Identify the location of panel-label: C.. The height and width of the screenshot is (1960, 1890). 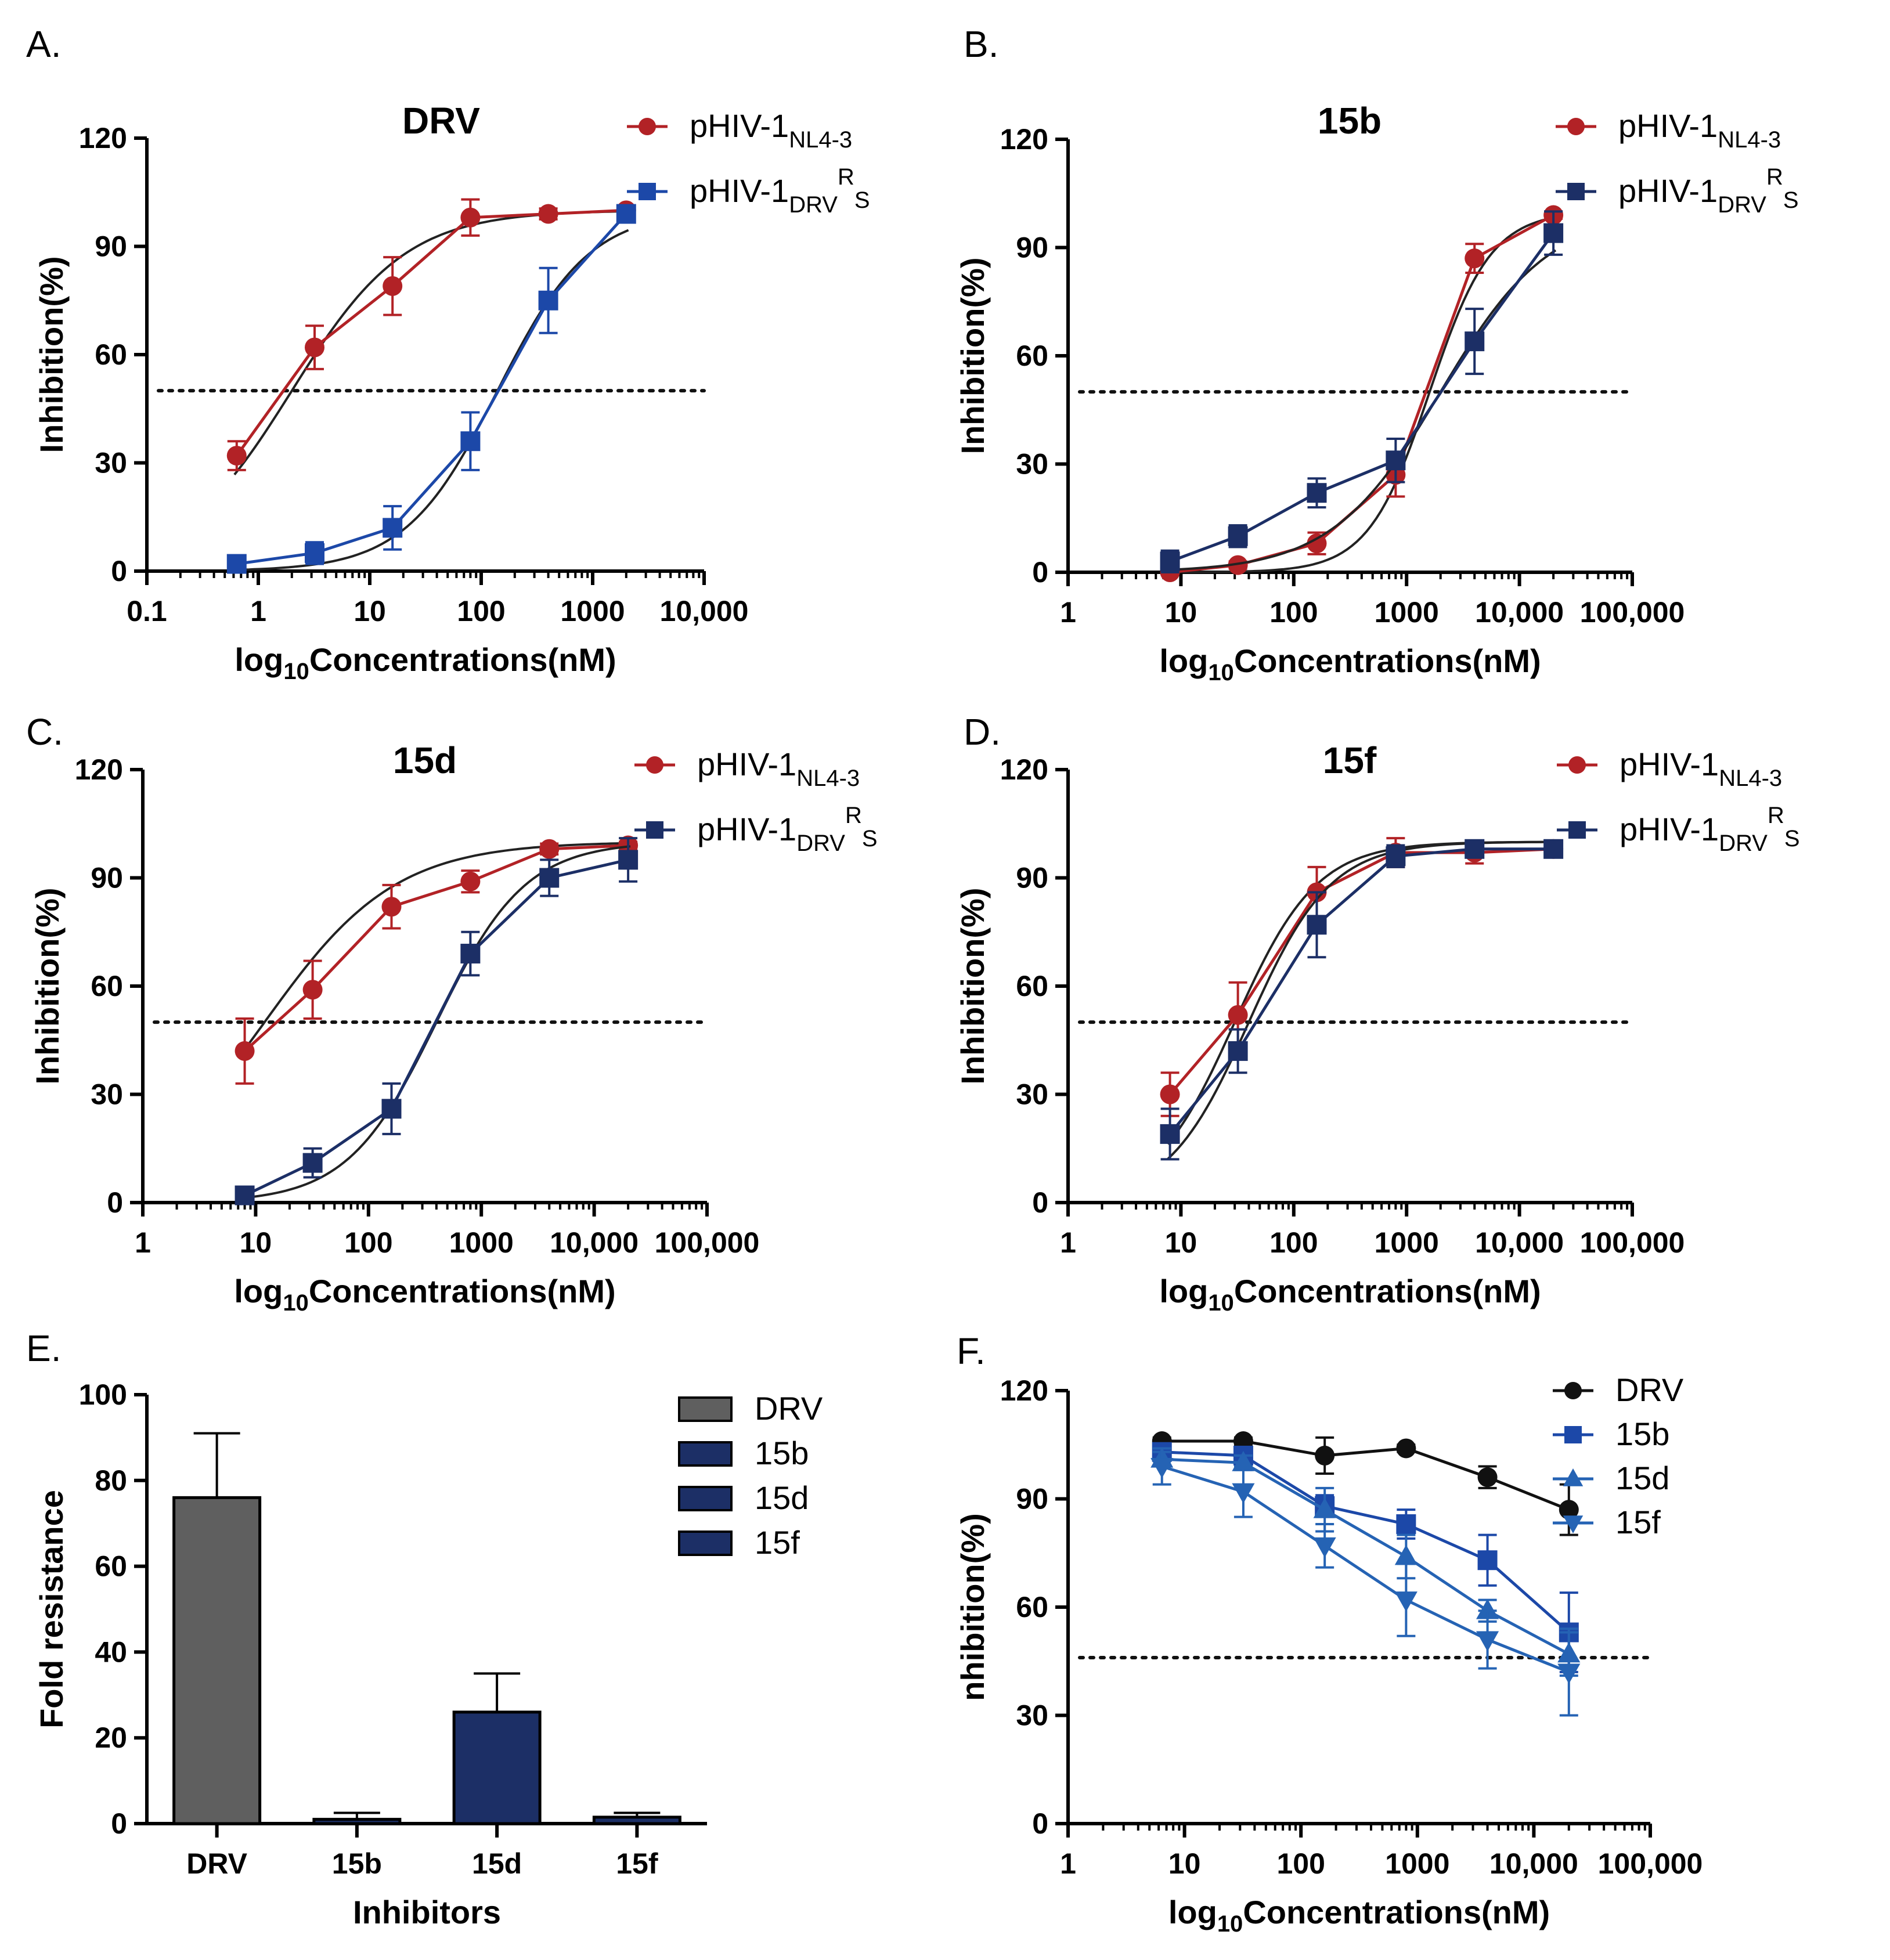
(44, 732).